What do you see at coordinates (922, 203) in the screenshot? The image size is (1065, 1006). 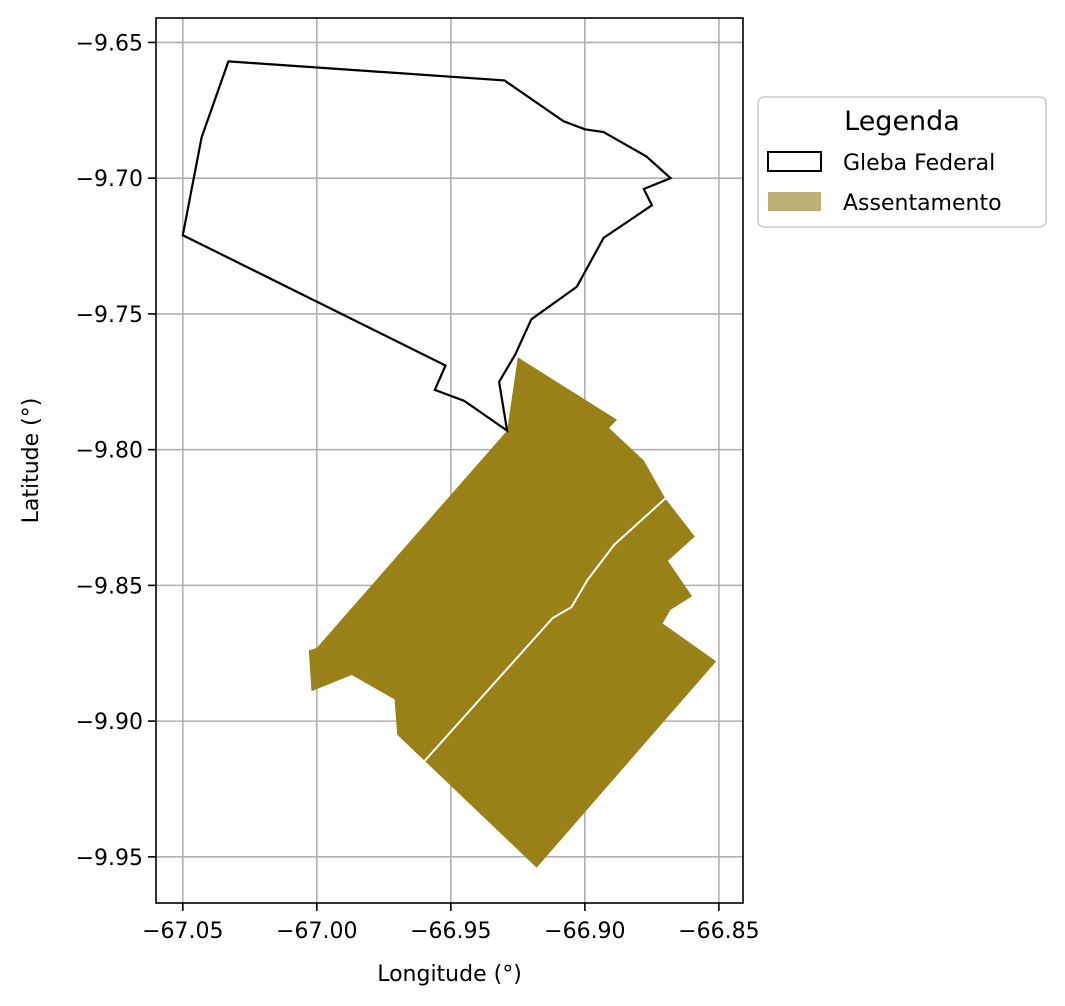 I see `legend-label-assentamento: Assentamento` at bounding box center [922, 203].